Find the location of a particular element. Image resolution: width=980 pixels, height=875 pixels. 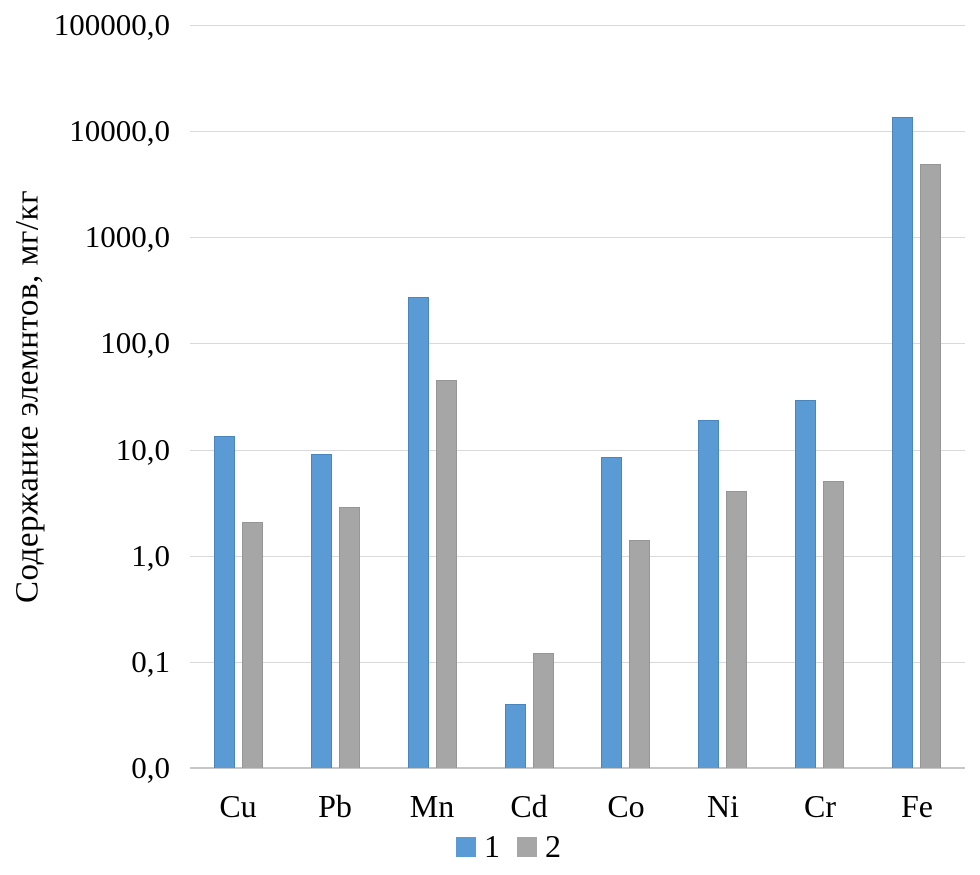

y-tick-label: 10,0 is located at coordinates (142, 449).